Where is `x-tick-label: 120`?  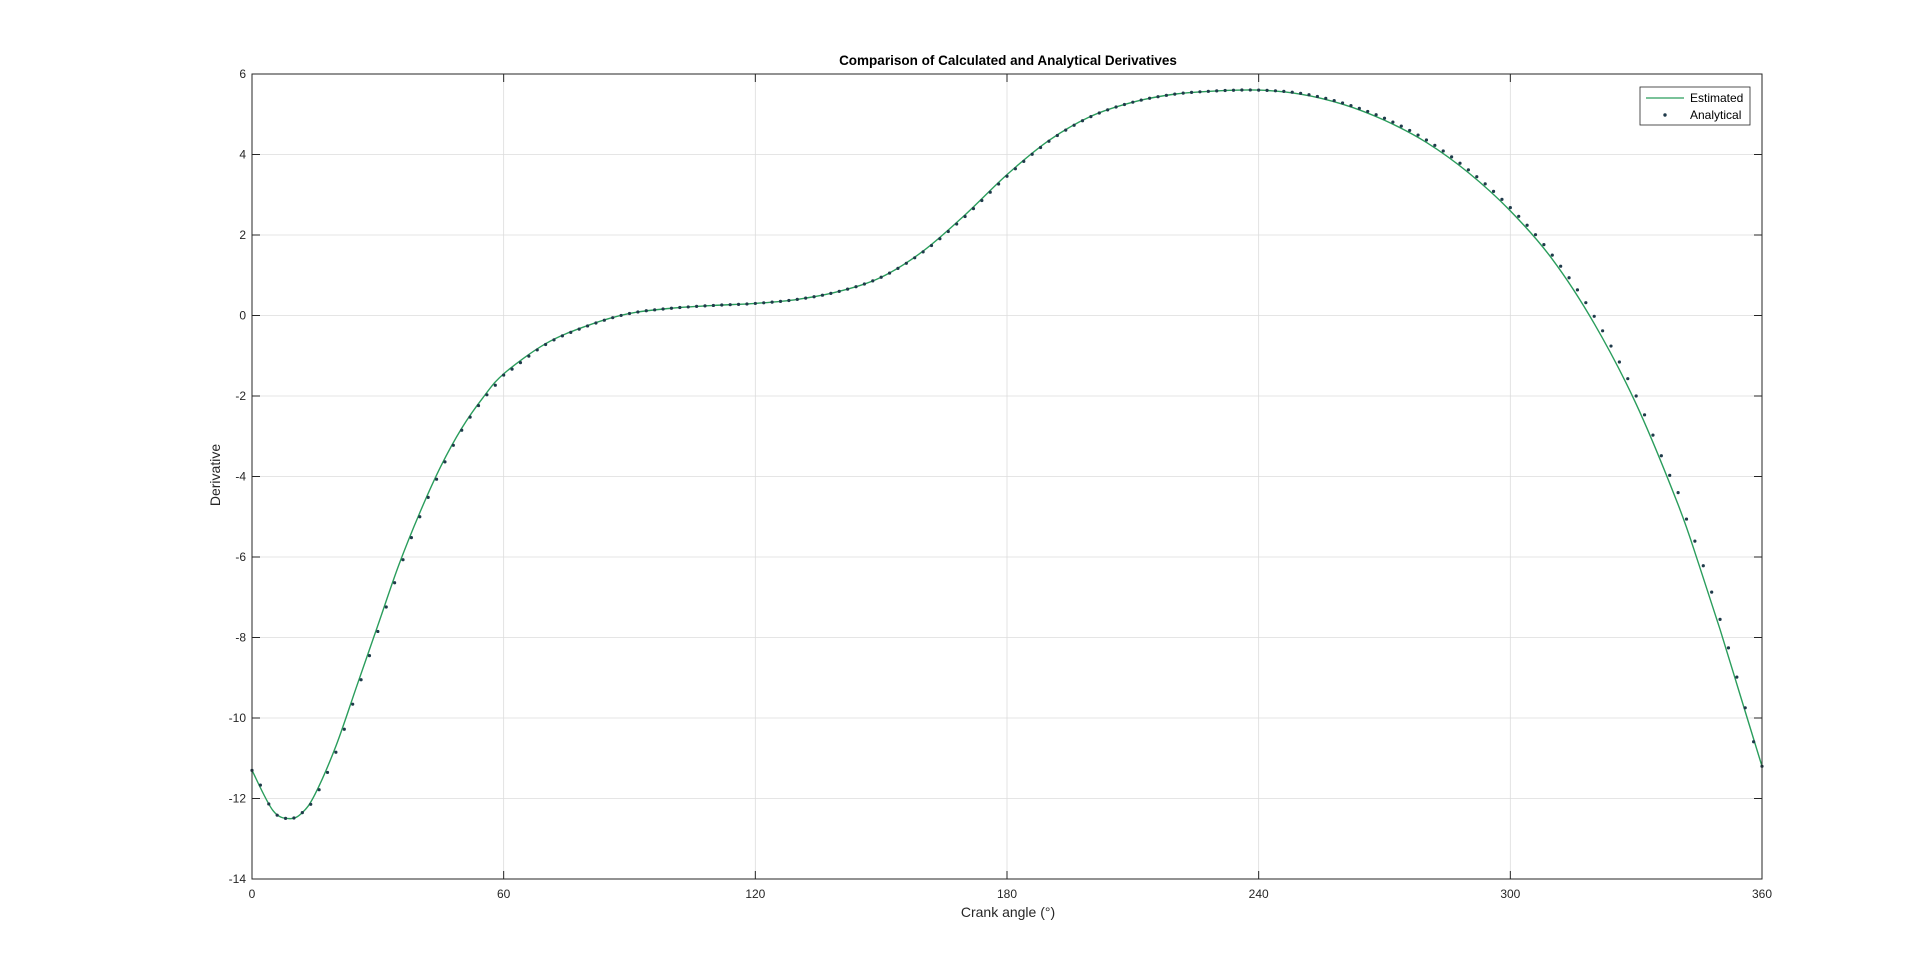
x-tick-label: 120 is located at coordinates (755, 894).